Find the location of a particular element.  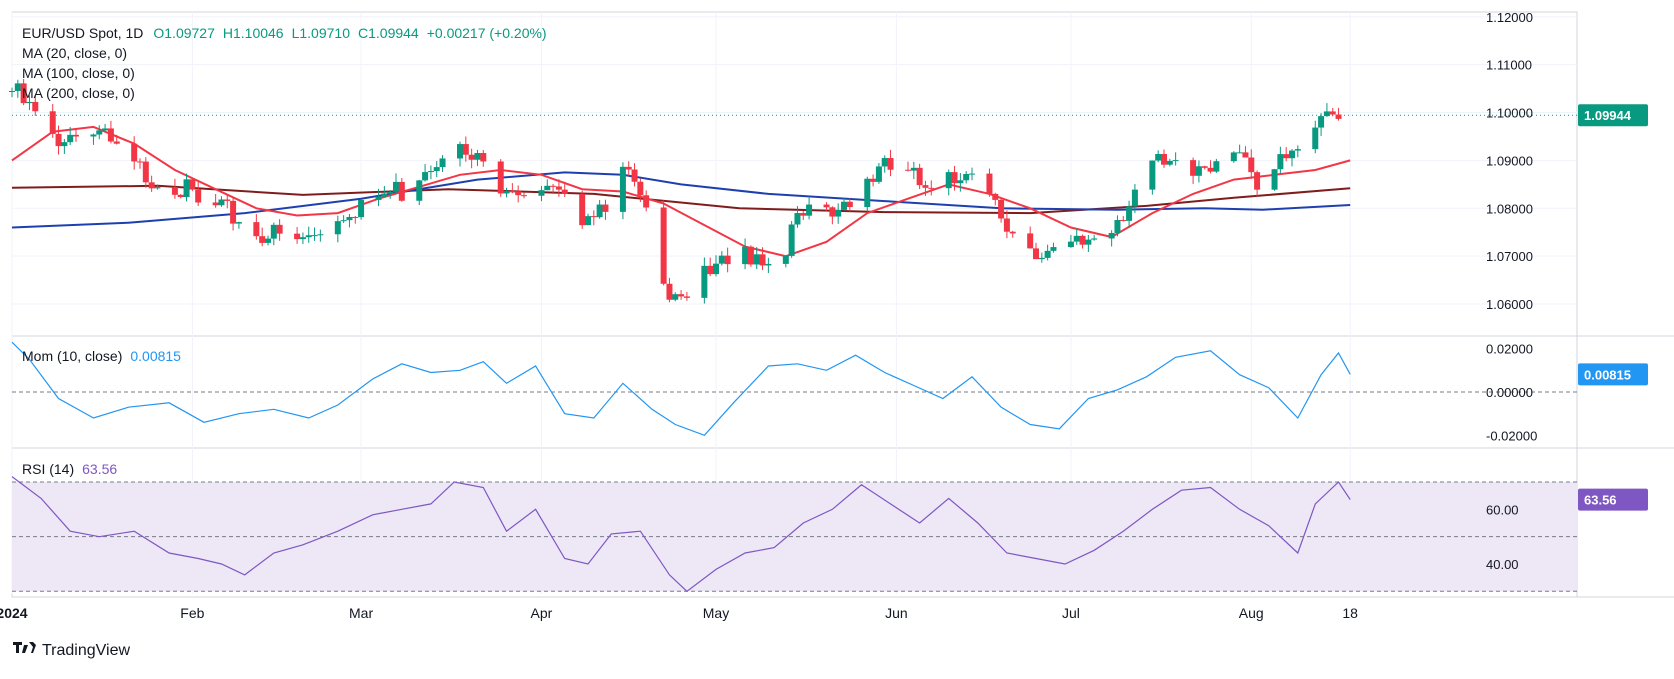

high-value: H1.10046 is located at coordinates (253, 33).